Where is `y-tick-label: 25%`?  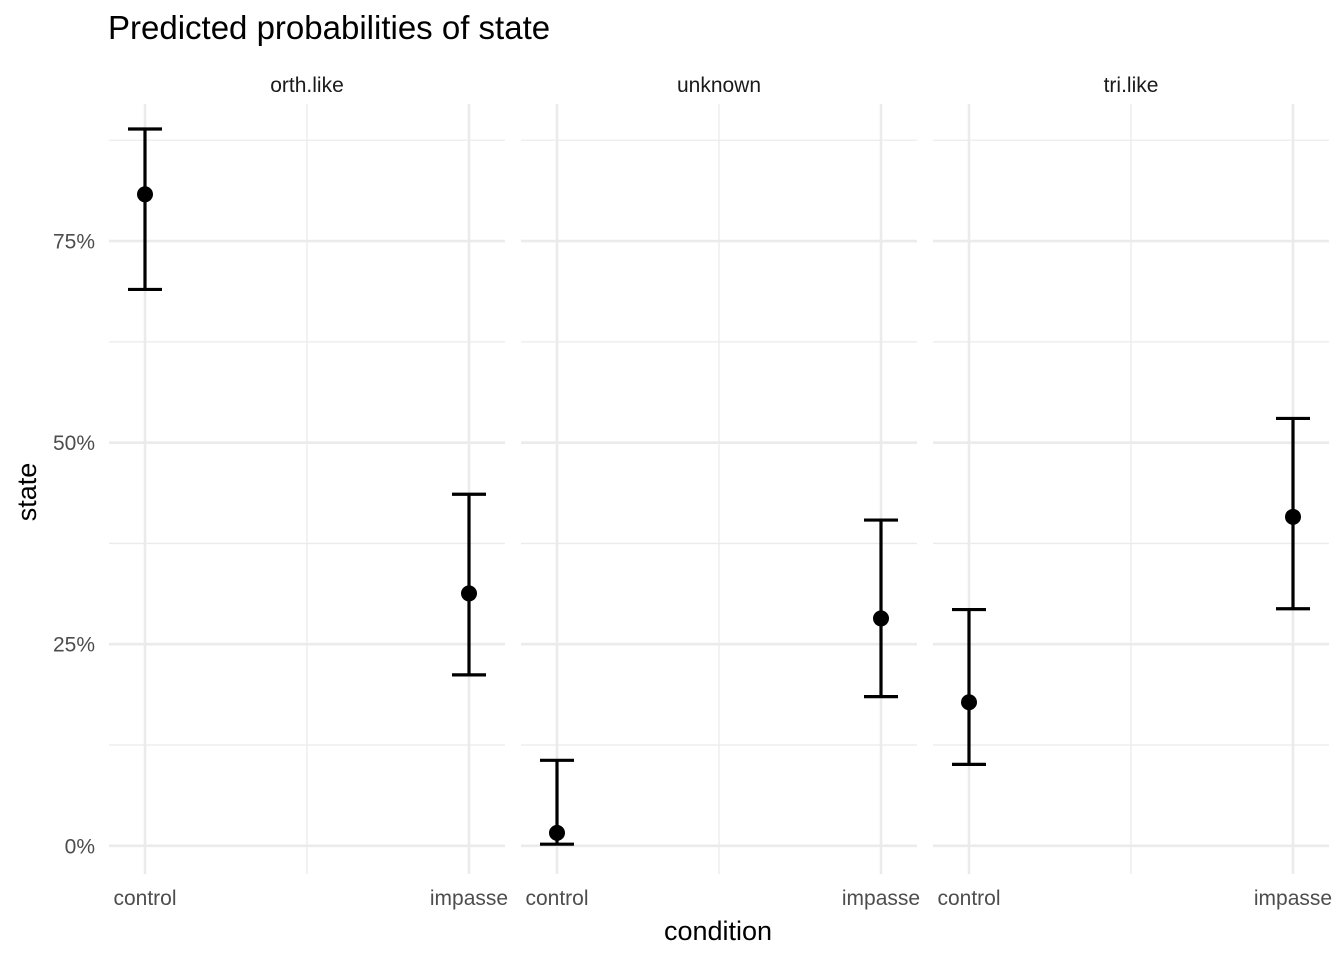 y-tick-label: 25% is located at coordinates (74, 645).